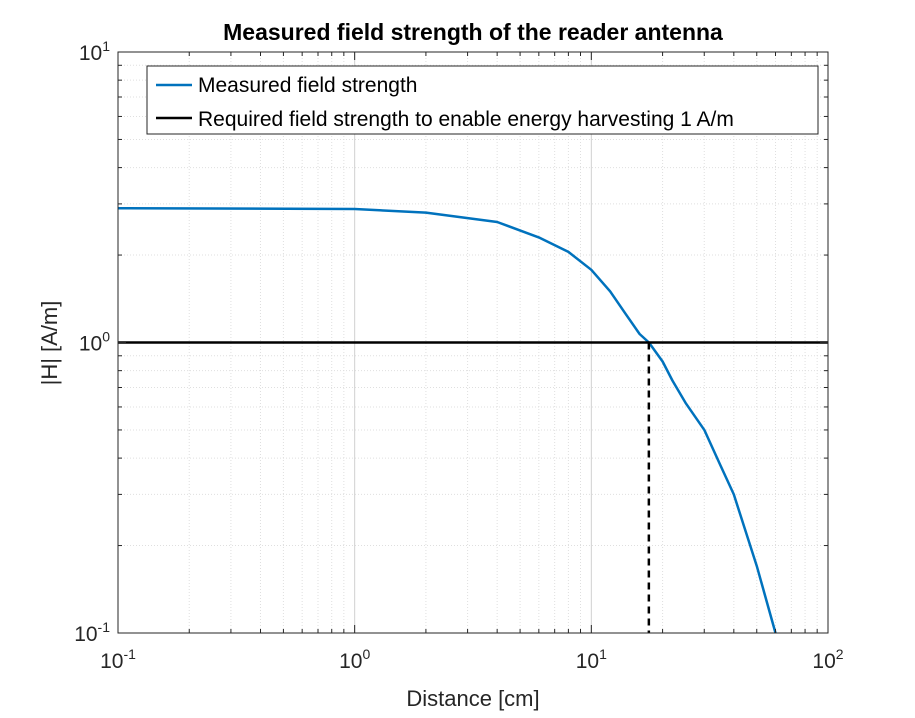  I want to click on y-tick-label-exponent: -1, so click(104, 627).